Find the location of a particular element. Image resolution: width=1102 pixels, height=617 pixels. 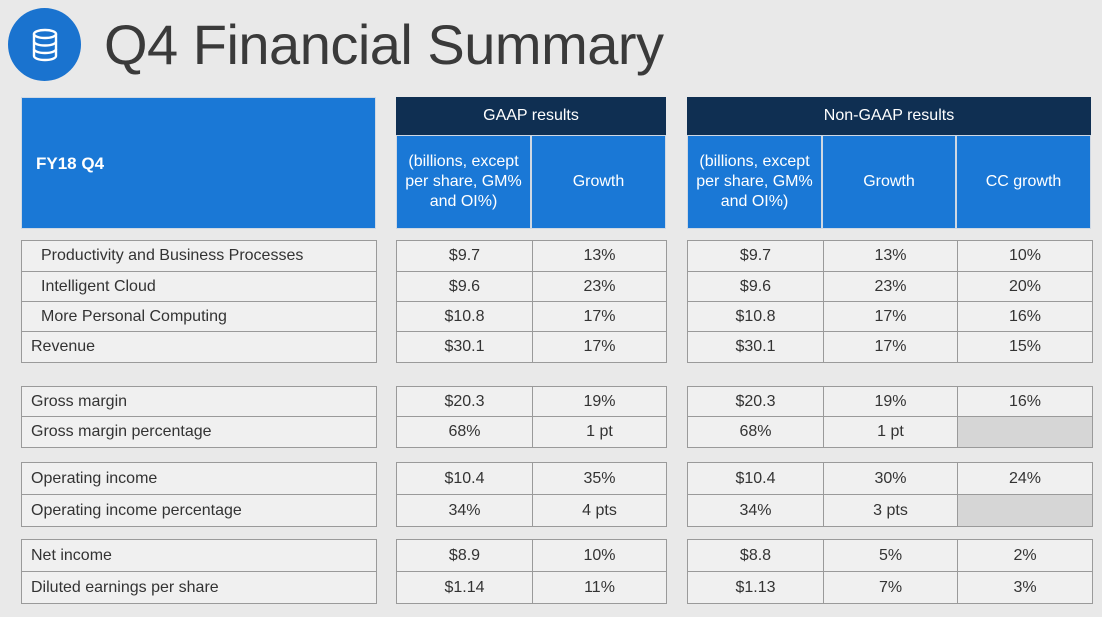

row-label: Productivity and Business Processes is located at coordinates (199, 256).